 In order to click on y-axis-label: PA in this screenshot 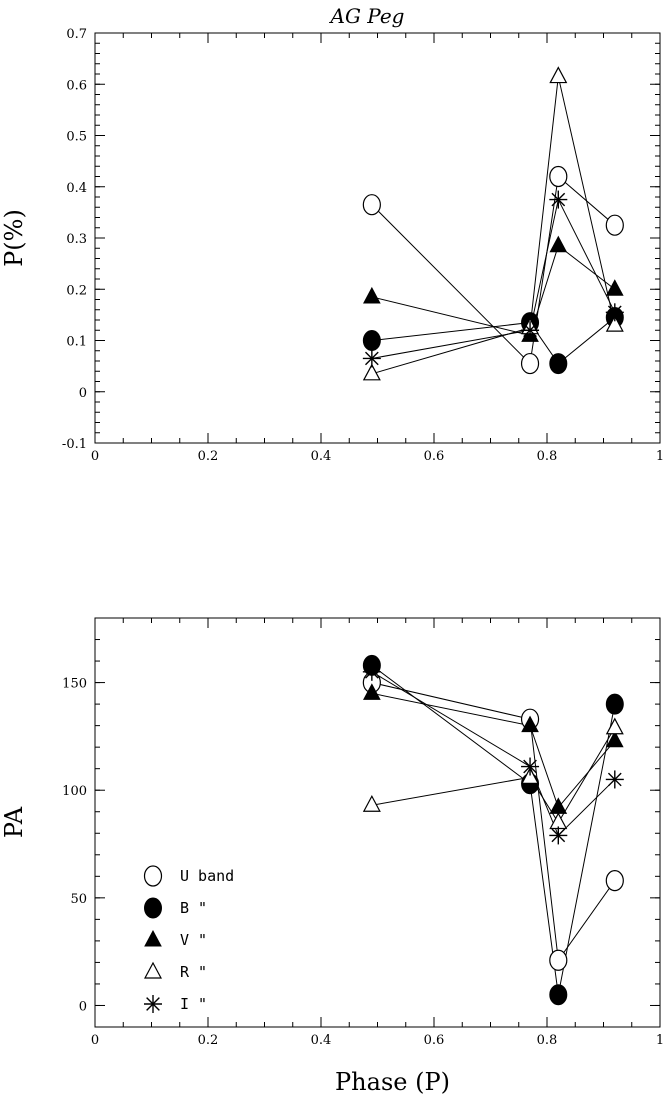, I will do `click(14, 822)`.